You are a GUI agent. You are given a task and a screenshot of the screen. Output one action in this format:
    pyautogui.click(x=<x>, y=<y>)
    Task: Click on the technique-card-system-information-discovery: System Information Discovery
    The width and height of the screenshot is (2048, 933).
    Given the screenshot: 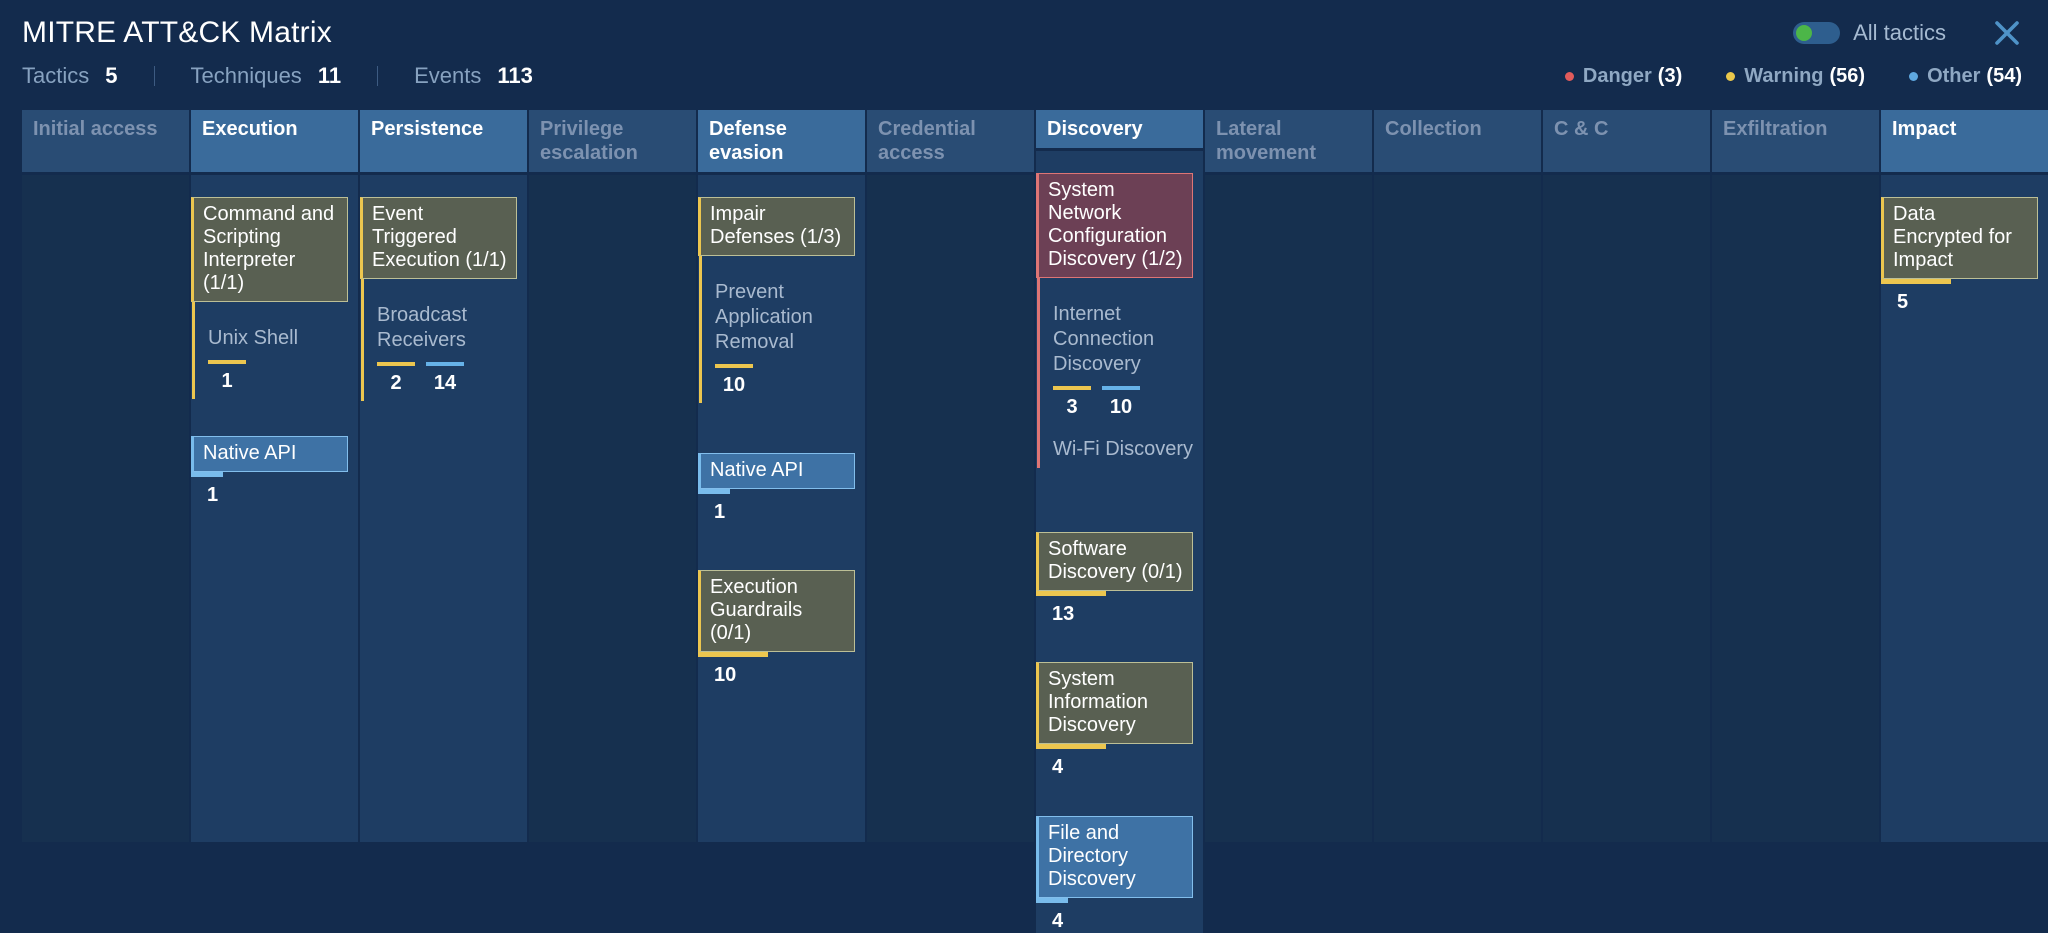 What is the action you would take?
    pyautogui.click(x=1114, y=705)
    